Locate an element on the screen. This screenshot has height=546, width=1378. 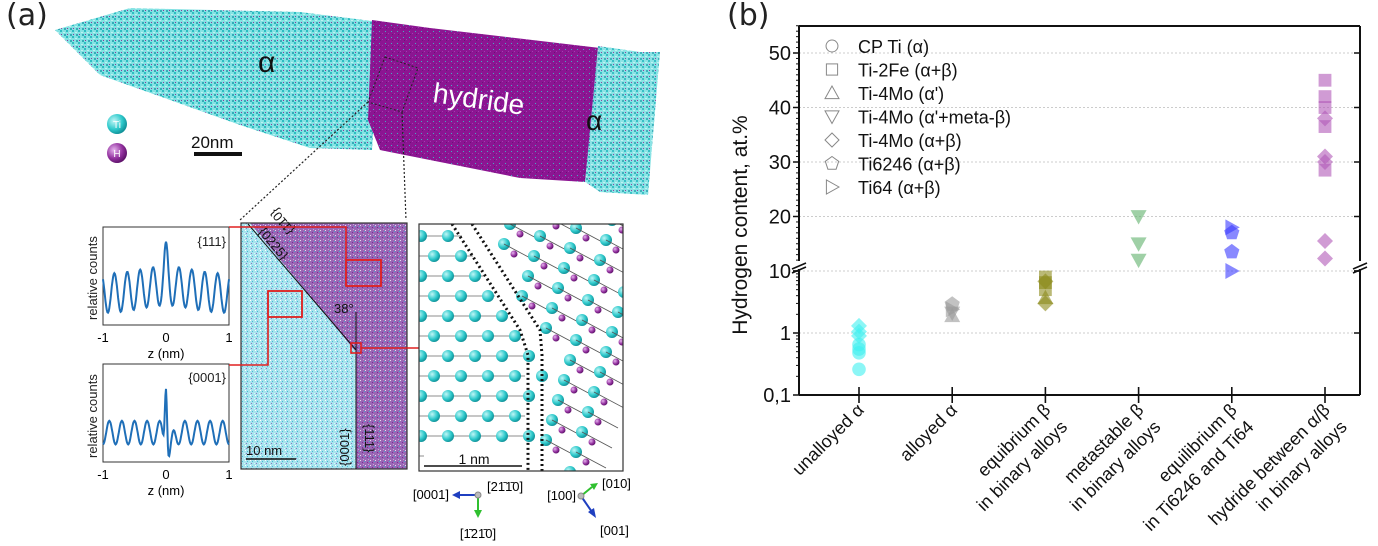
profile-111-xtick-neg1: -1 is located at coordinates (103, 337).